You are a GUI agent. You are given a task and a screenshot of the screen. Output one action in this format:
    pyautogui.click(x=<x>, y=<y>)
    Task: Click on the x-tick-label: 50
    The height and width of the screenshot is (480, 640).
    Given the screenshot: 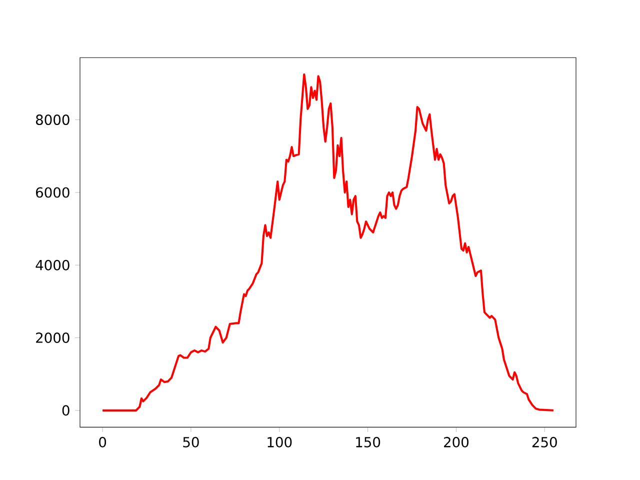 What is the action you would take?
    pyautogui.click(x=191, y=442)
    